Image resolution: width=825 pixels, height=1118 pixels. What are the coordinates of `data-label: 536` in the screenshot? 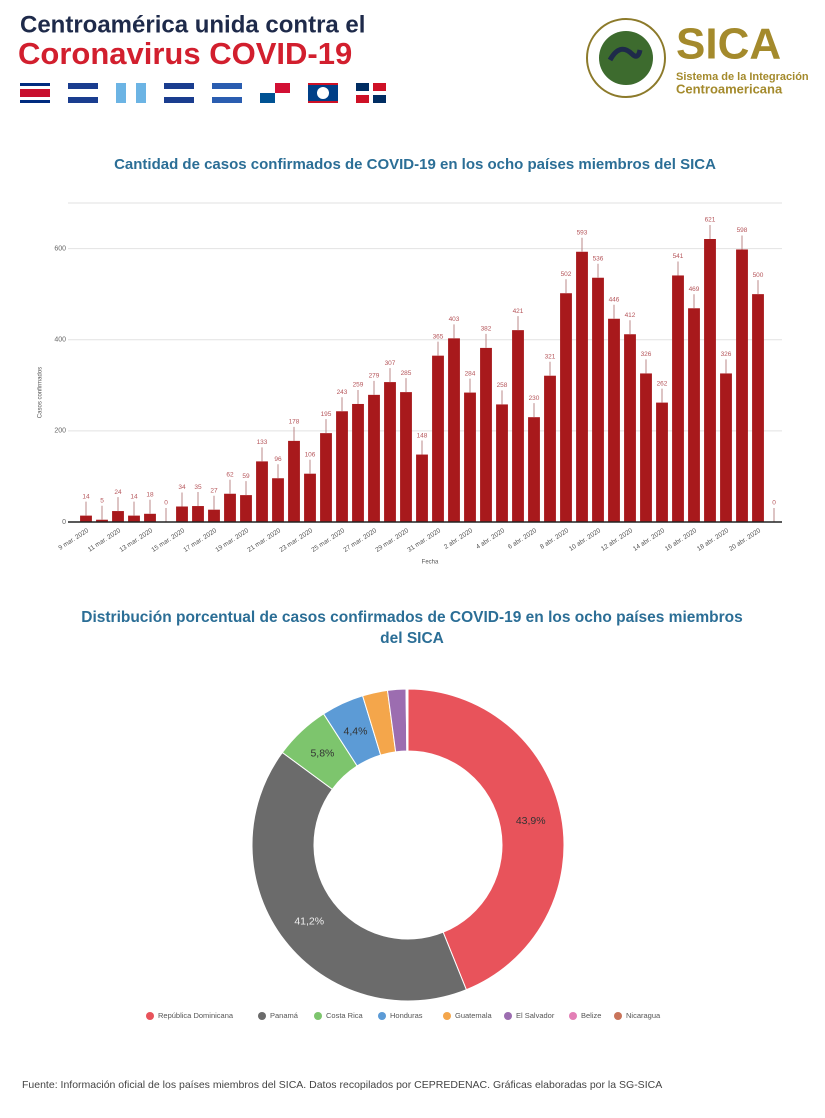 It's located at (598, 258).